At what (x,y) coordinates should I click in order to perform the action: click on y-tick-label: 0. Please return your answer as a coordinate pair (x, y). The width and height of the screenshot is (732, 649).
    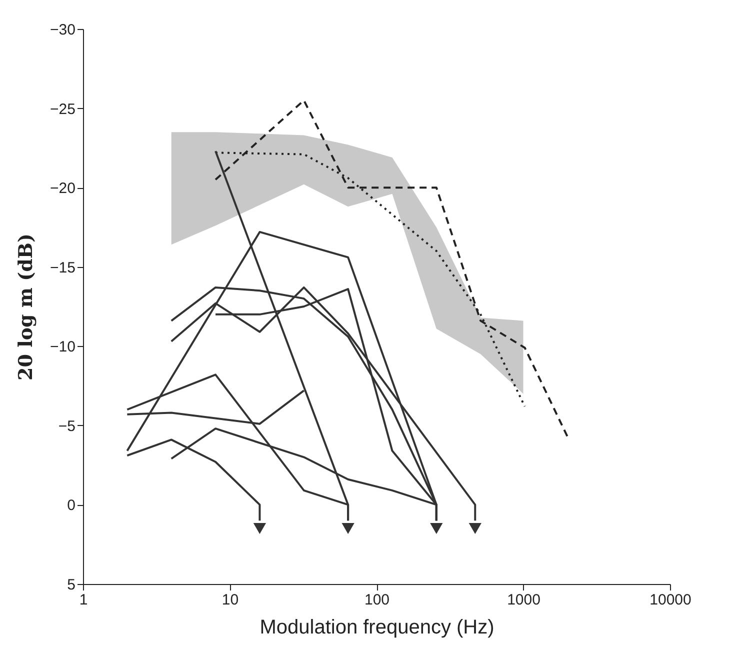
    Looking at the image, I should click on (71, 505).